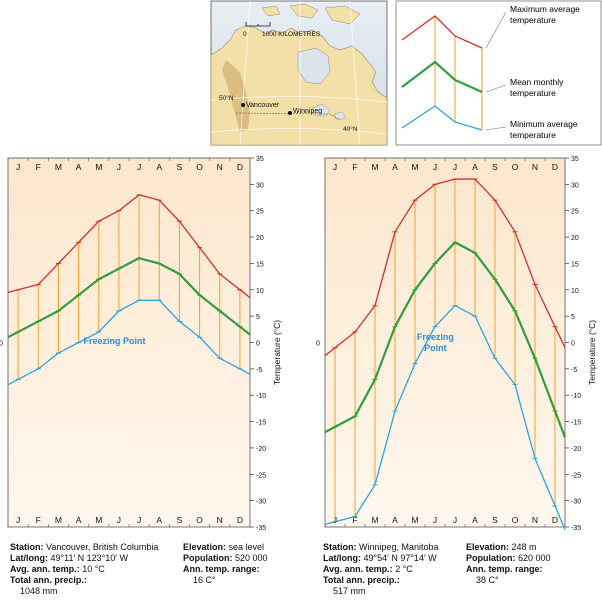 The image size is (602, 604). I want to click on month-label-bottom: S, so click(180, 520).